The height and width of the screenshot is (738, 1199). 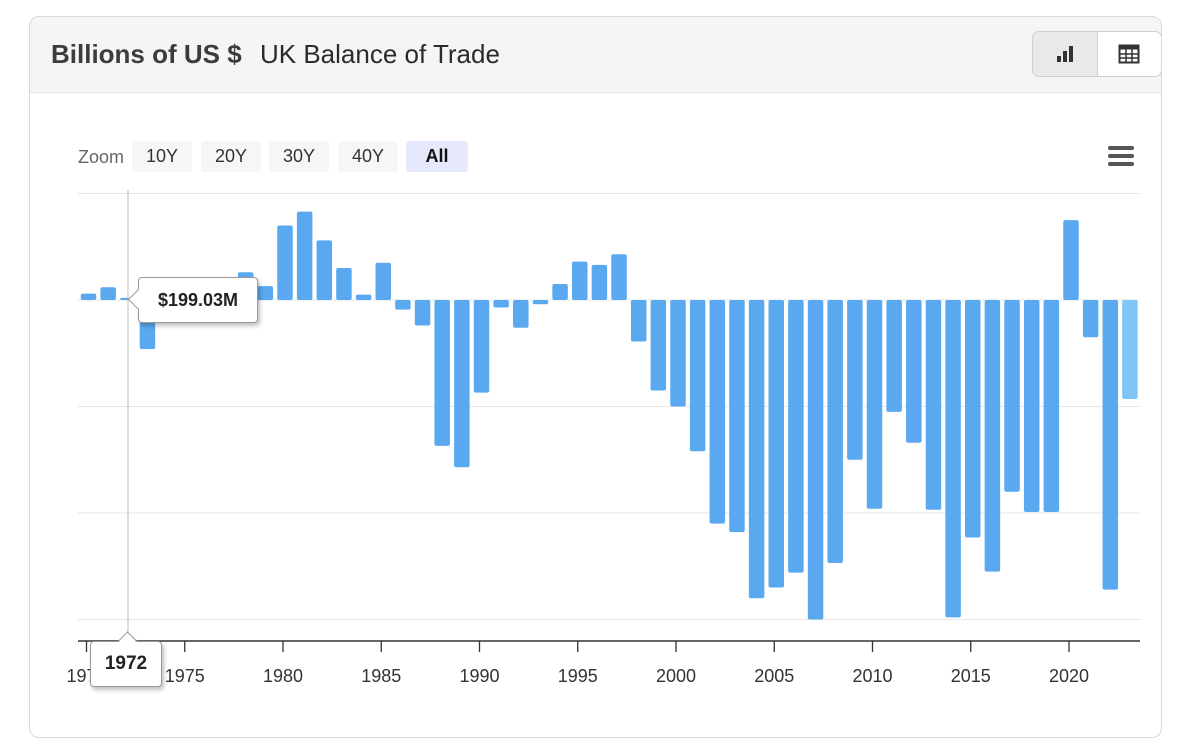 I want to click on x-tick-label-2020: 2020, so click(x=1069, y=676).